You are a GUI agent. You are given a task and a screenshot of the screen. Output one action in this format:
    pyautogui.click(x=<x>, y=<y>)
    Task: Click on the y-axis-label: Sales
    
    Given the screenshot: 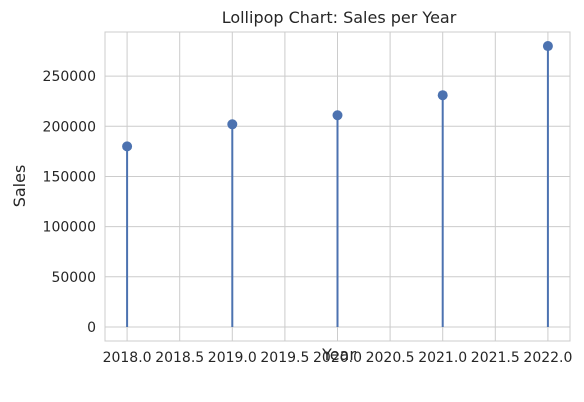 What is the action you would take?
    pyautogui.click(x=19, y=186)
    